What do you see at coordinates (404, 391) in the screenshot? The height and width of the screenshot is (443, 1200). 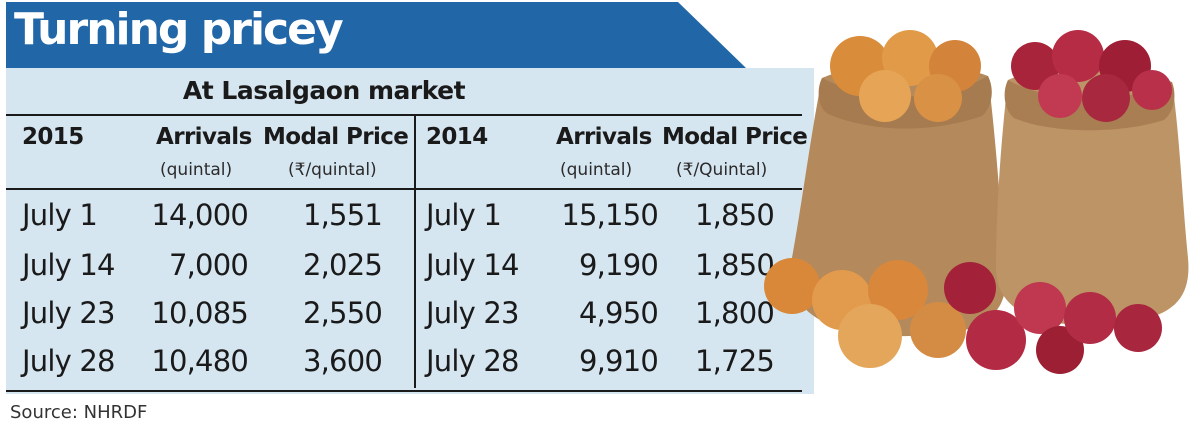 I see `table-bottom-rule` at bounding box center [404, 391].